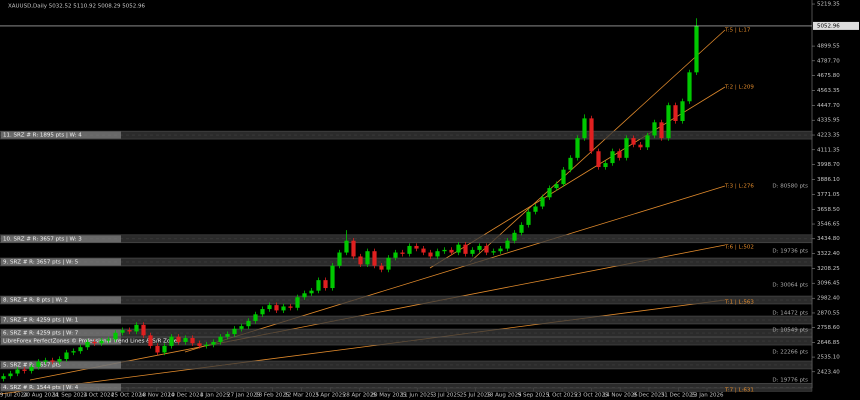 This screenshot has height=400, width=860. I want to click on y-tick-label: 3771.05, so click(828, 195).